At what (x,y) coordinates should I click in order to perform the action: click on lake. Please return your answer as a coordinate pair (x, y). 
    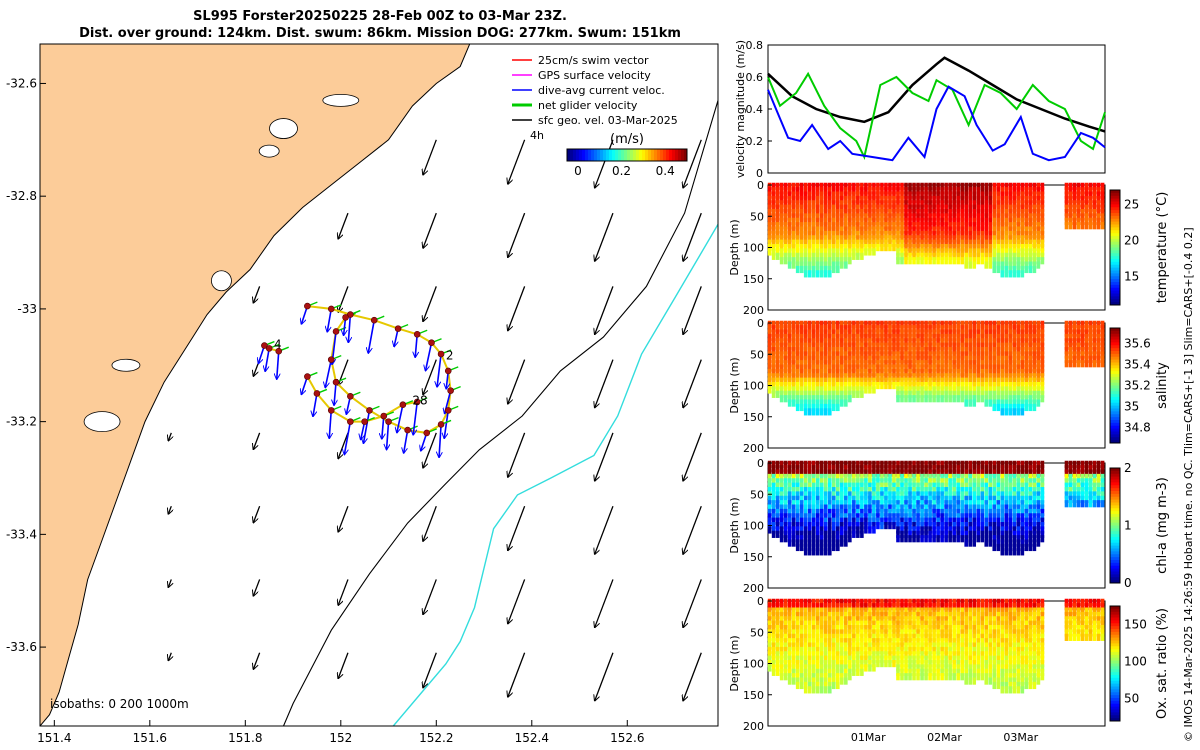
    Looking at the image, I should click on (102, 422).